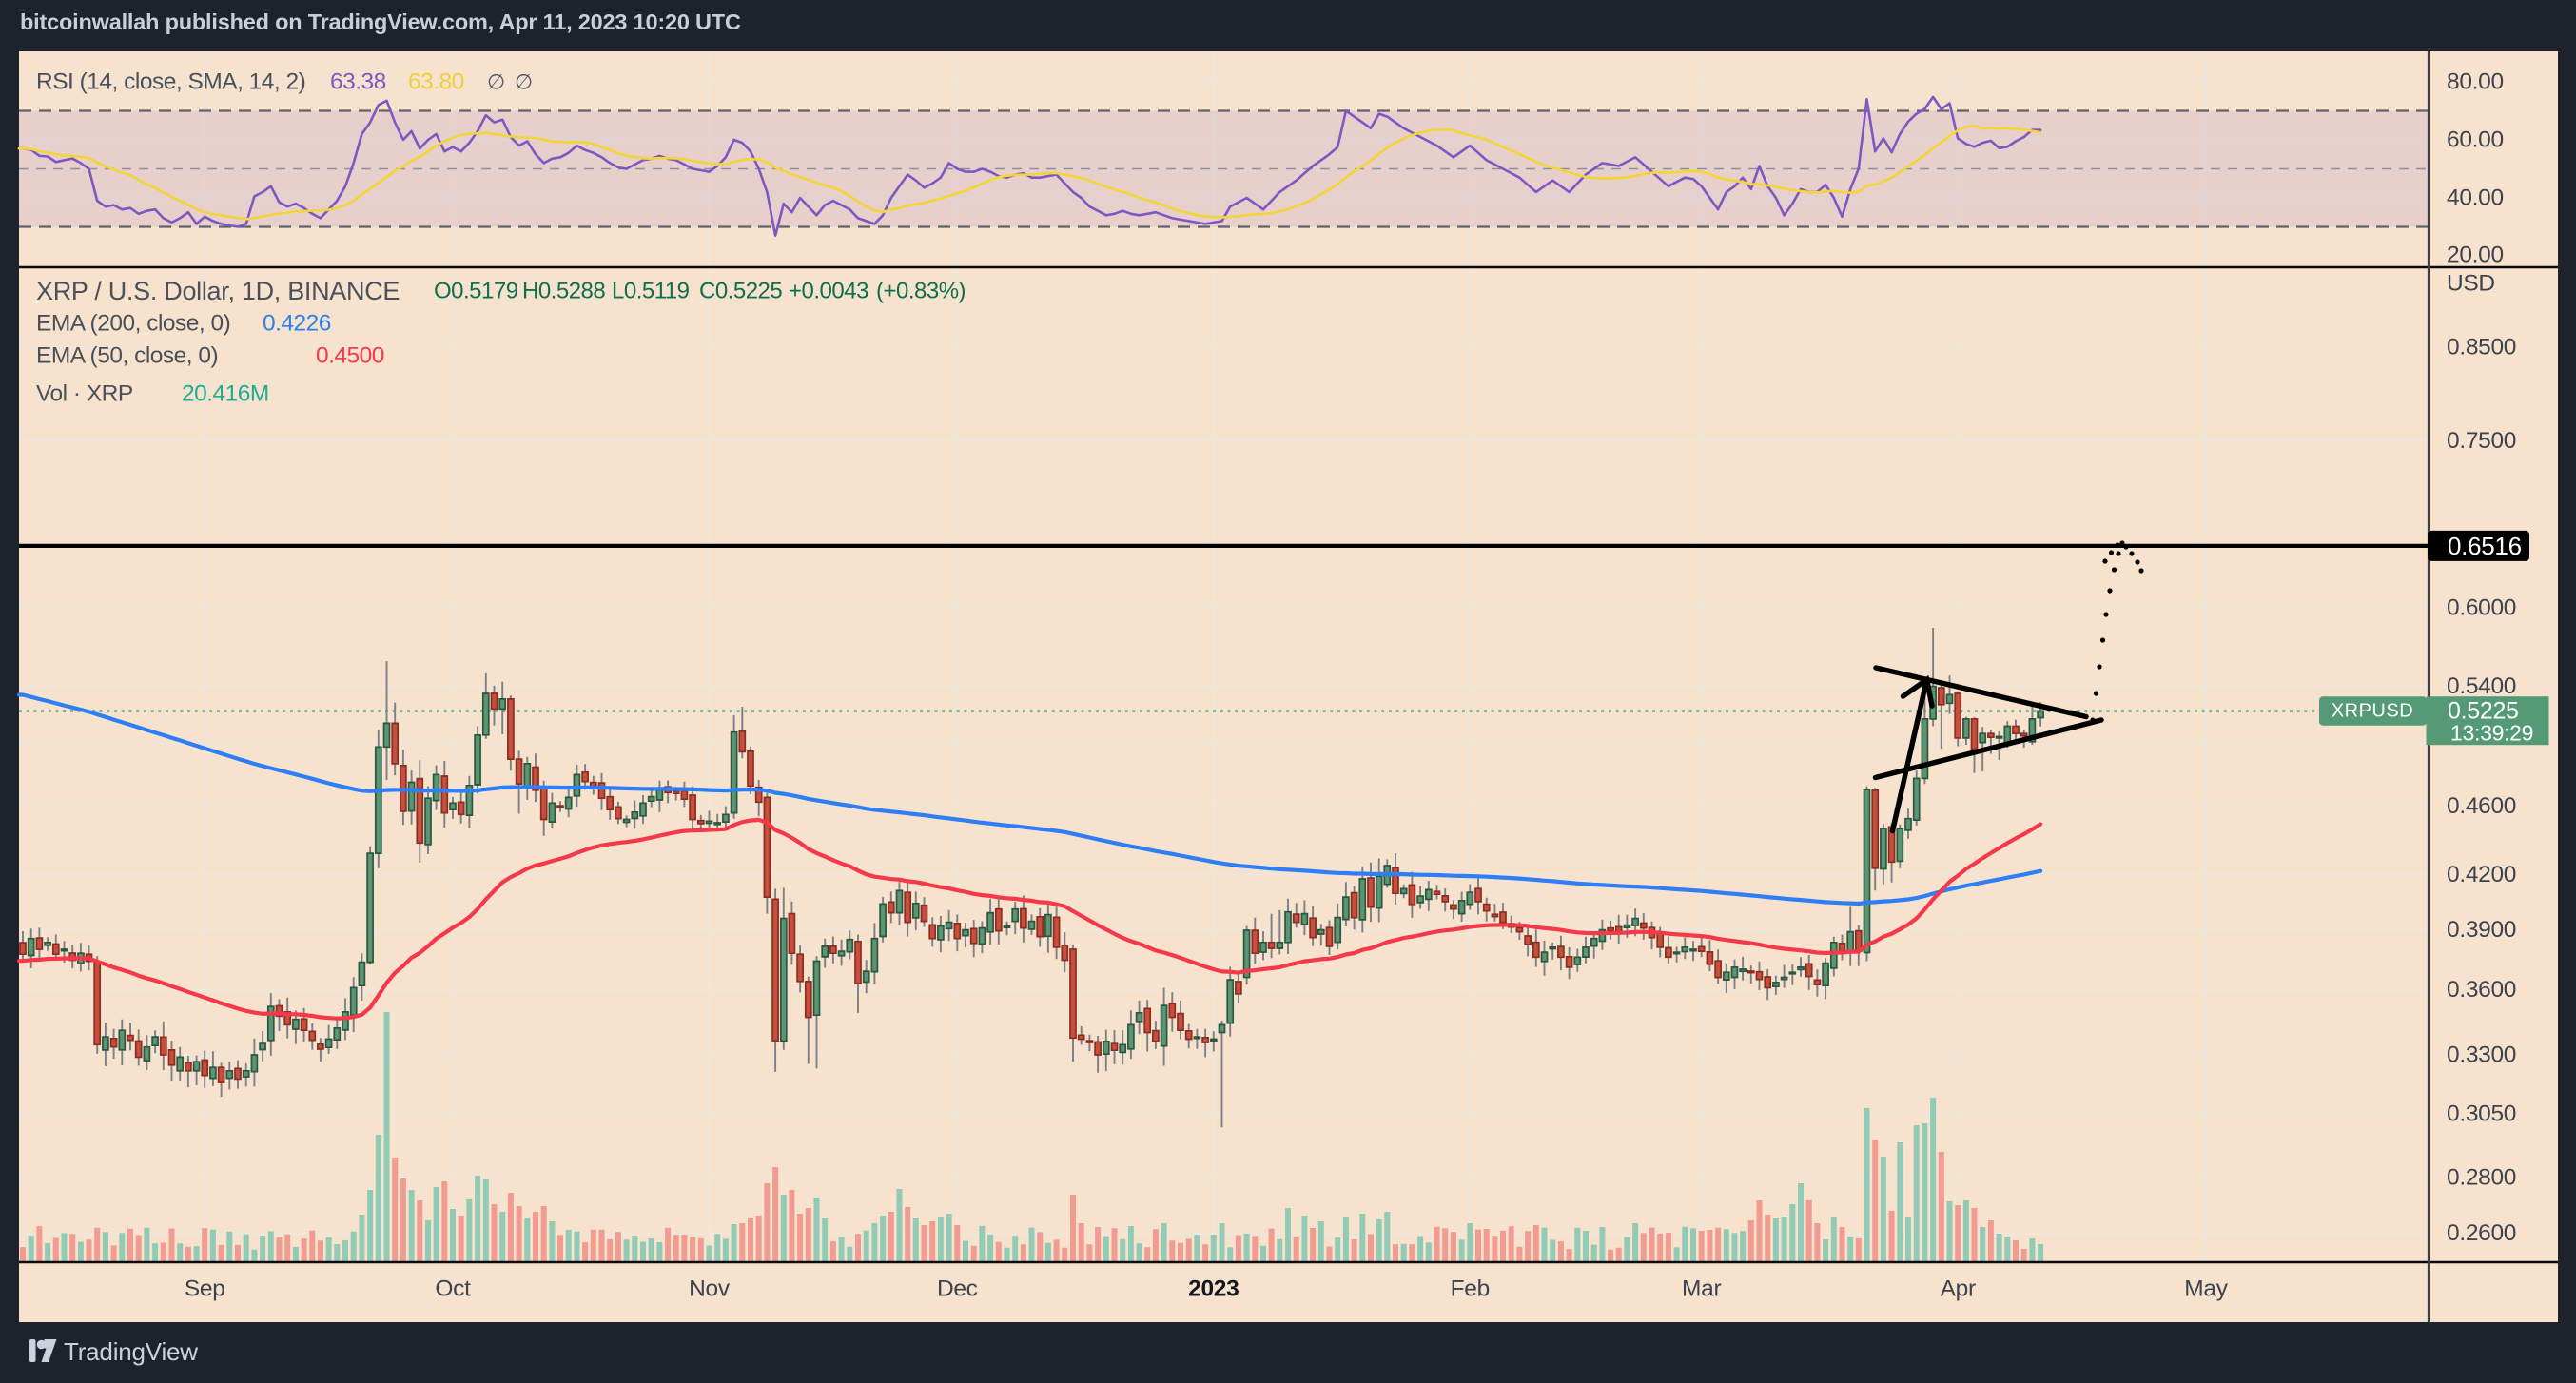 This screenshot has width=2576, height=1383. I want to click on svg-text: 40.00, so click(2476, 198).